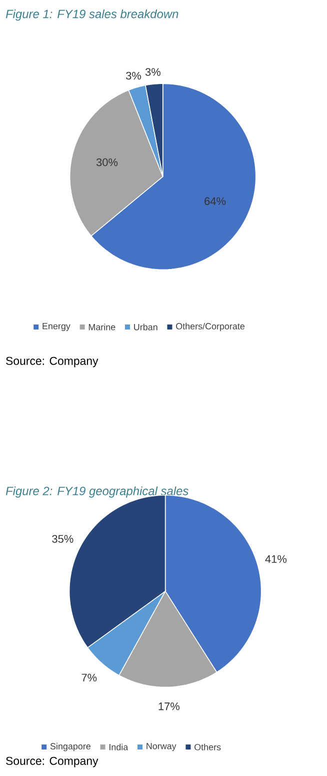 The width and height of the screenshot is (327, 776). What do you see at coordinates (169, 706) in the screenshot?
I see `data-label: 17%` at bounding box center [169, 706].